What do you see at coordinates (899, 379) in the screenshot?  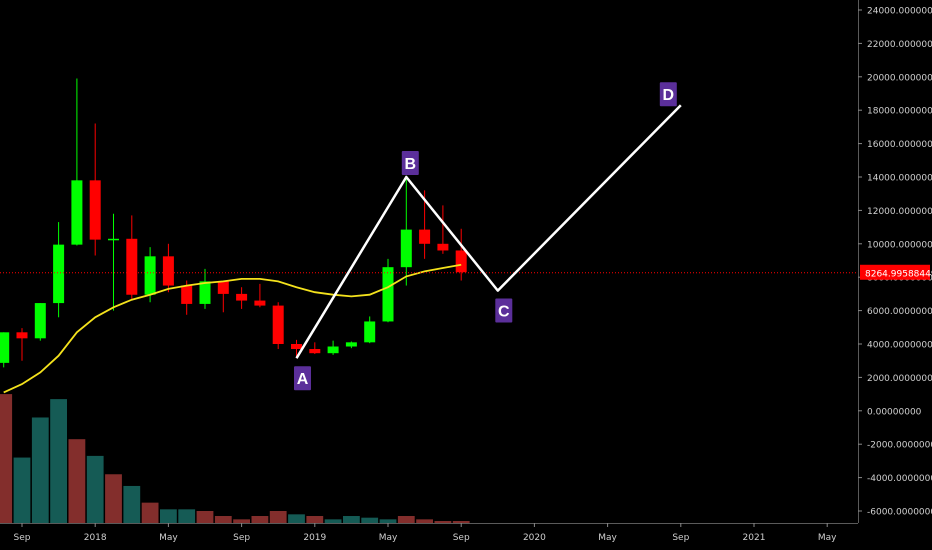 I see `y-tick-label: 2000.00000000` at bounding box center [899, 379].